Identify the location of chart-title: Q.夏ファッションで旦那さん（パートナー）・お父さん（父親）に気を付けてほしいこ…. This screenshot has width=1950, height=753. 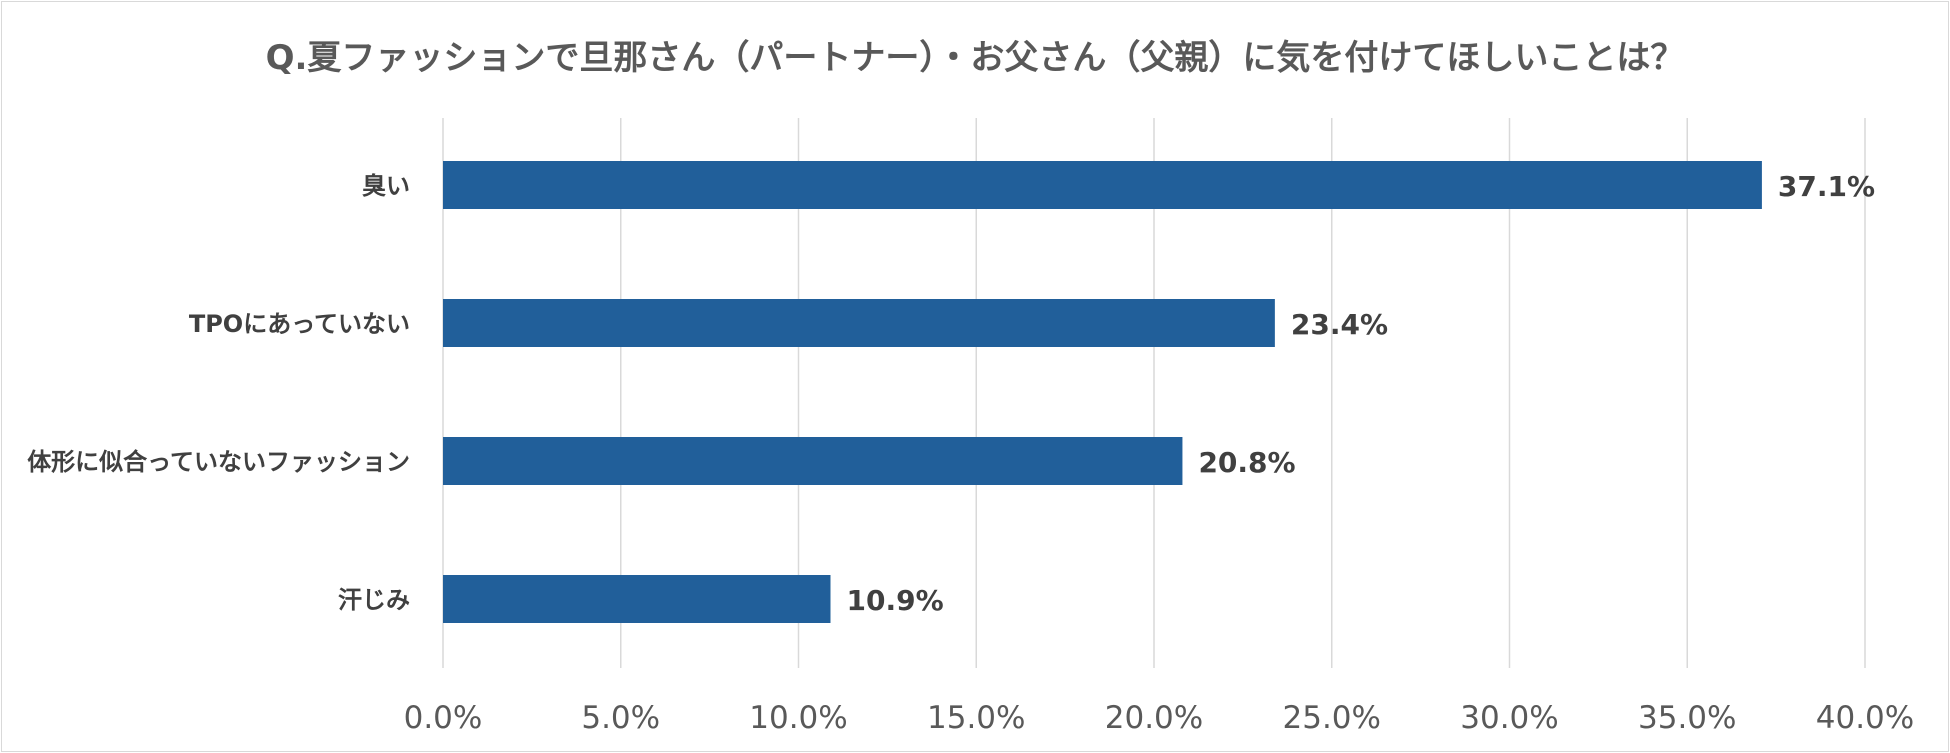
(975, 58).